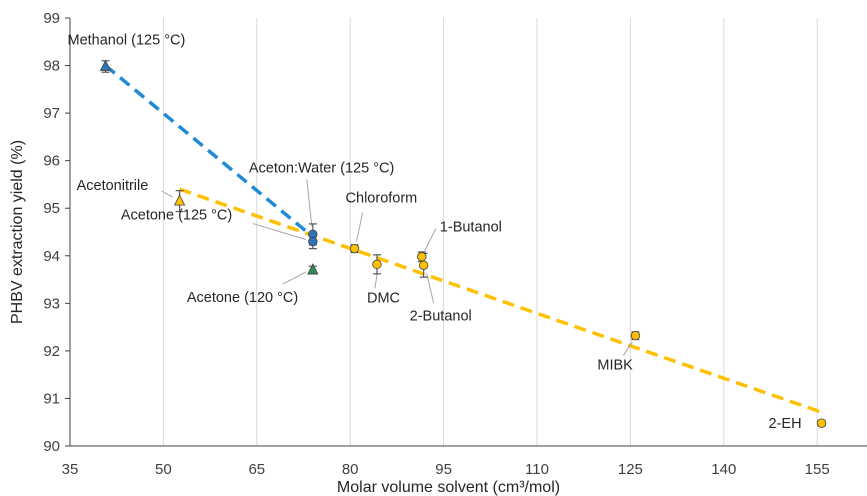 Image resolution: width=867 pixels, height=496 pixels. What do you see at coordinates (51, 256) in the screenshot?
I see `y-tick-label-94: 94` at bounding box center [51, 256].